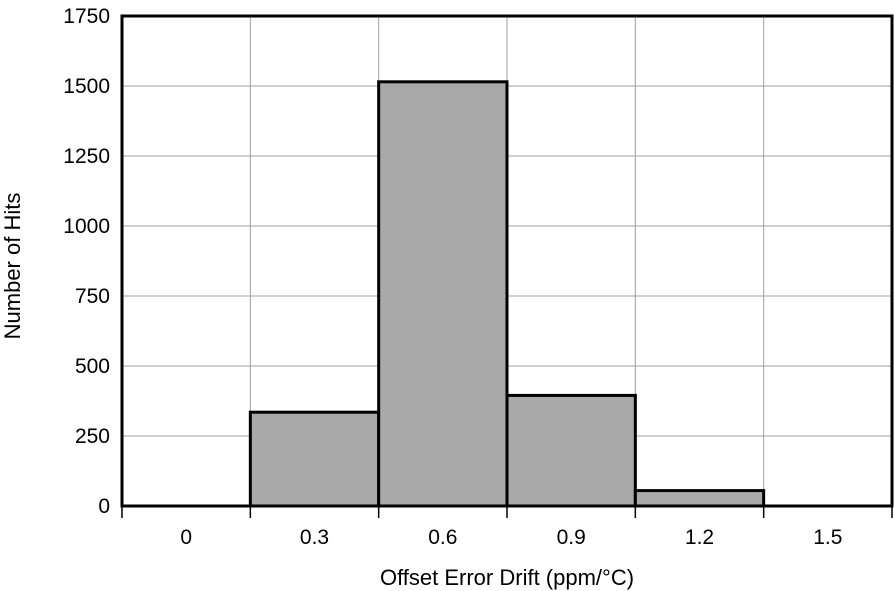 The image size is (894, 591). Describe the element at coordinates (507, 577) in the screenshot. I see `x-axis-label: Offset Error Drift (ppm/°C)` at that location.